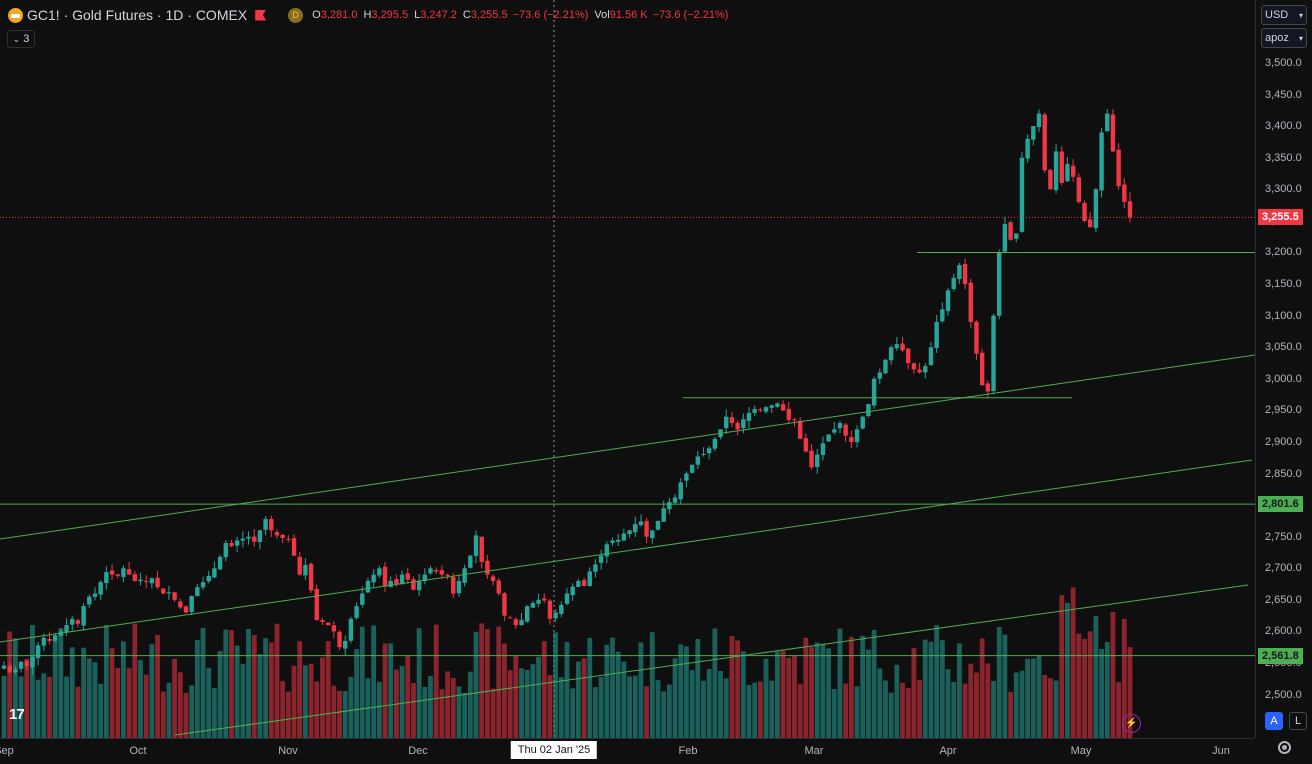 The height and width of the screenshot is (764, 1312). Describe the element at coordinates (1284, 38) in the screenshot. I see `unit-selector: apoz ▾` at that location.